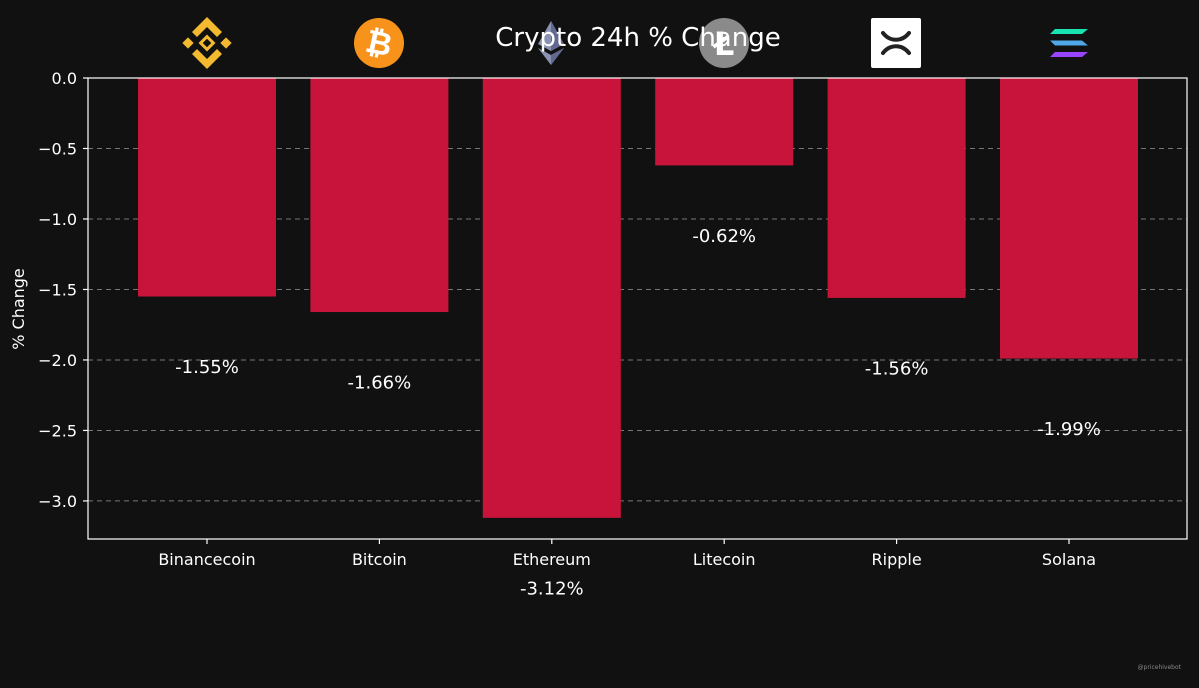 This screenshot has width=1199, height=688. I want to click on value-label: -1.56%, so click(897, 368).